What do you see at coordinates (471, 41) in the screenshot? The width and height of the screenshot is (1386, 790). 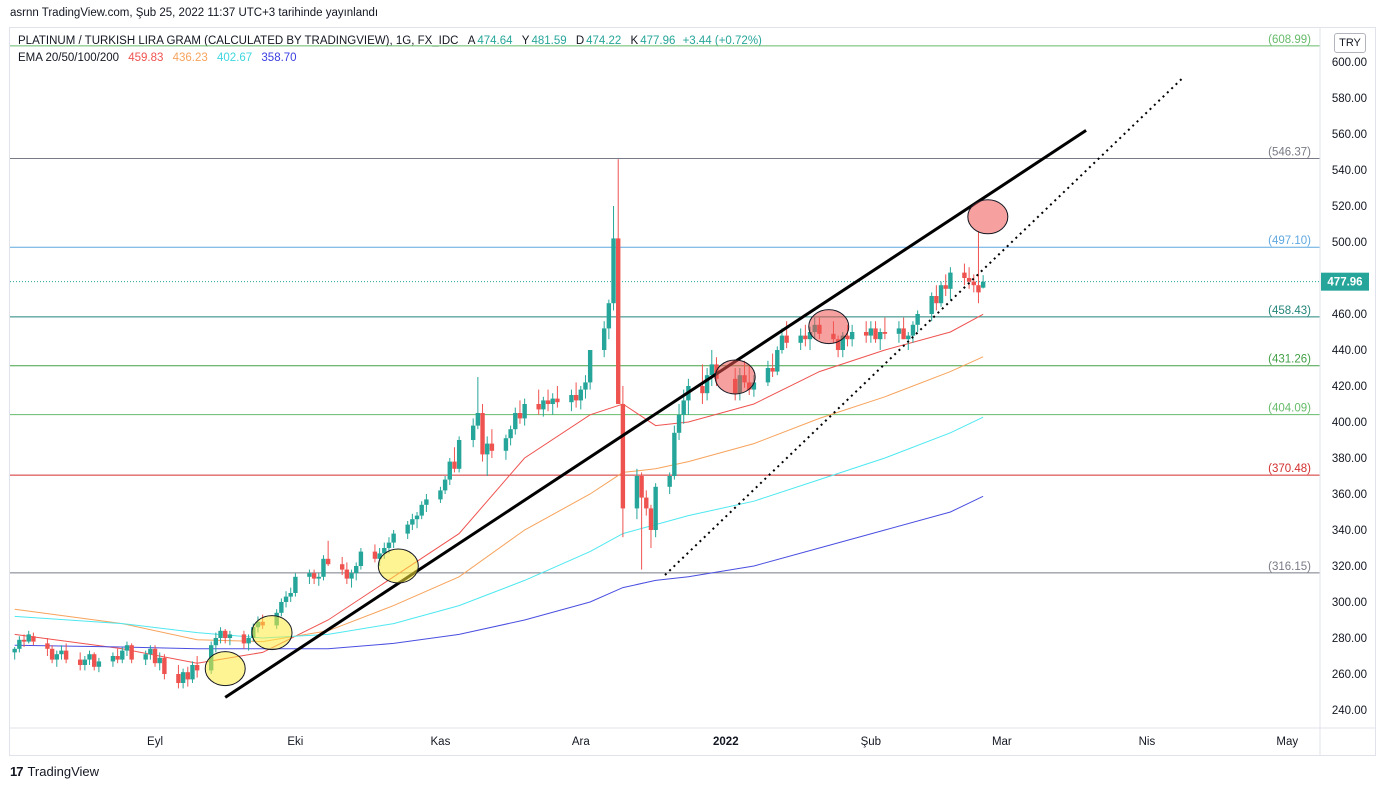 I see `open-label: A` at bounding box center [471, 41].